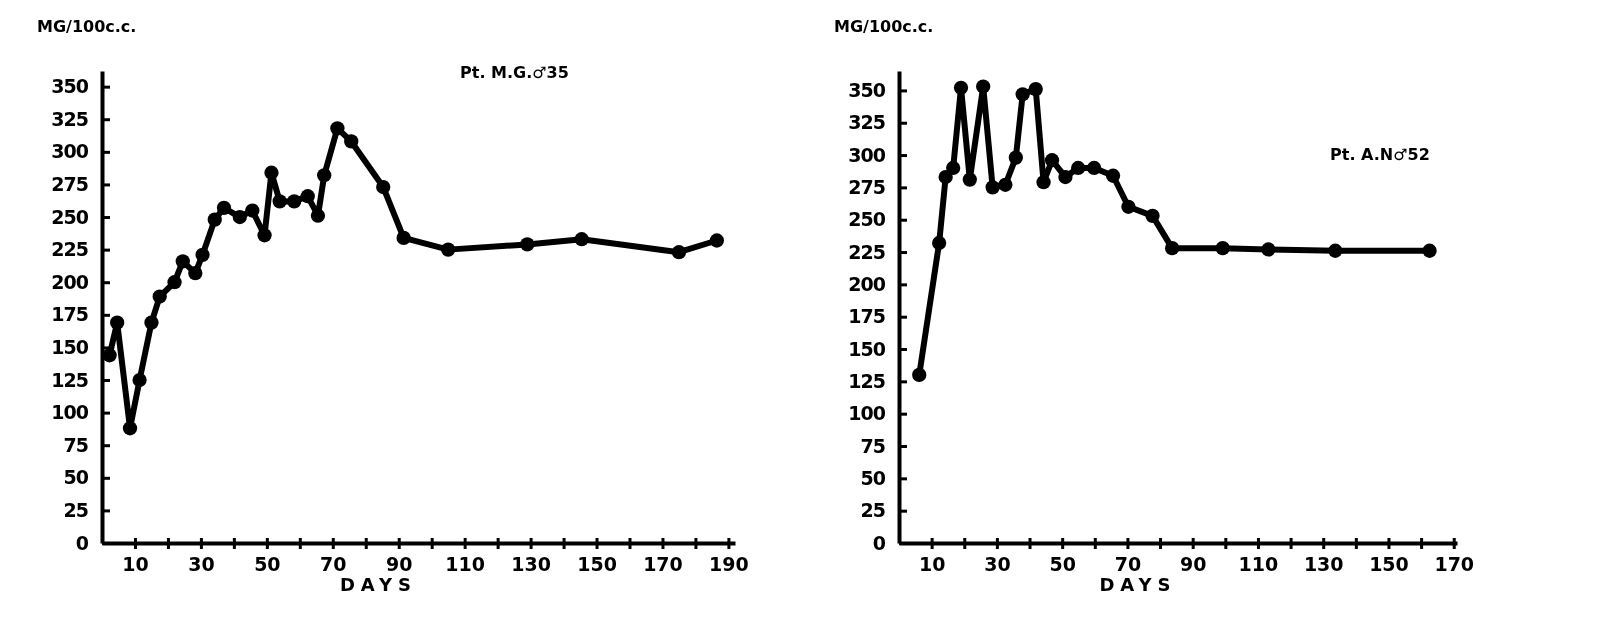 This screenshot has width=1600, height=635. What do you see at coordinates (867, 219) in the screenshot?
I see `y-tick-label: 250` at bounding box center [867, 219].